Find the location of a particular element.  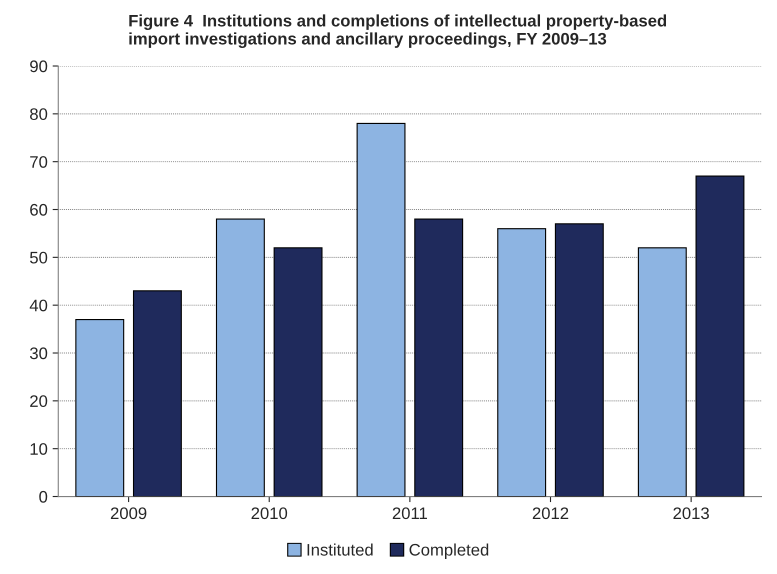

y-tick-label: 50 is located at coordinates (39, 258).